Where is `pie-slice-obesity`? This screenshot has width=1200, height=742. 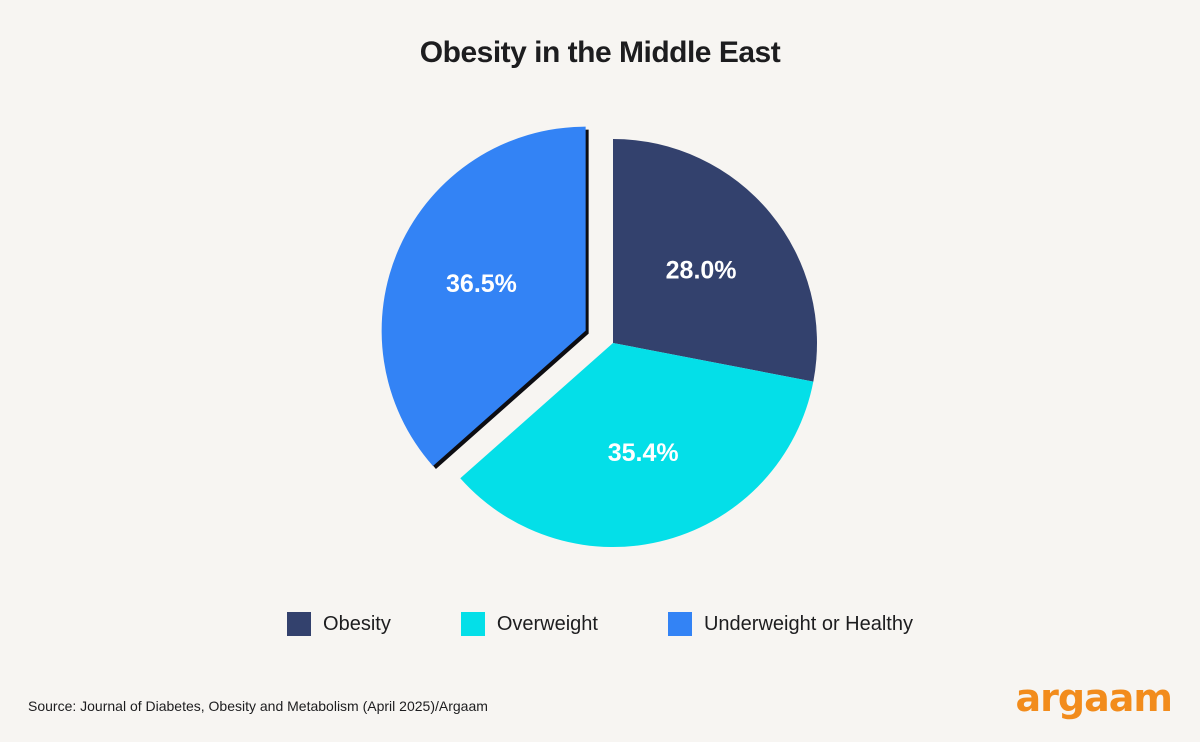
pie-slice-obesity is located at coordinates (715, 260).